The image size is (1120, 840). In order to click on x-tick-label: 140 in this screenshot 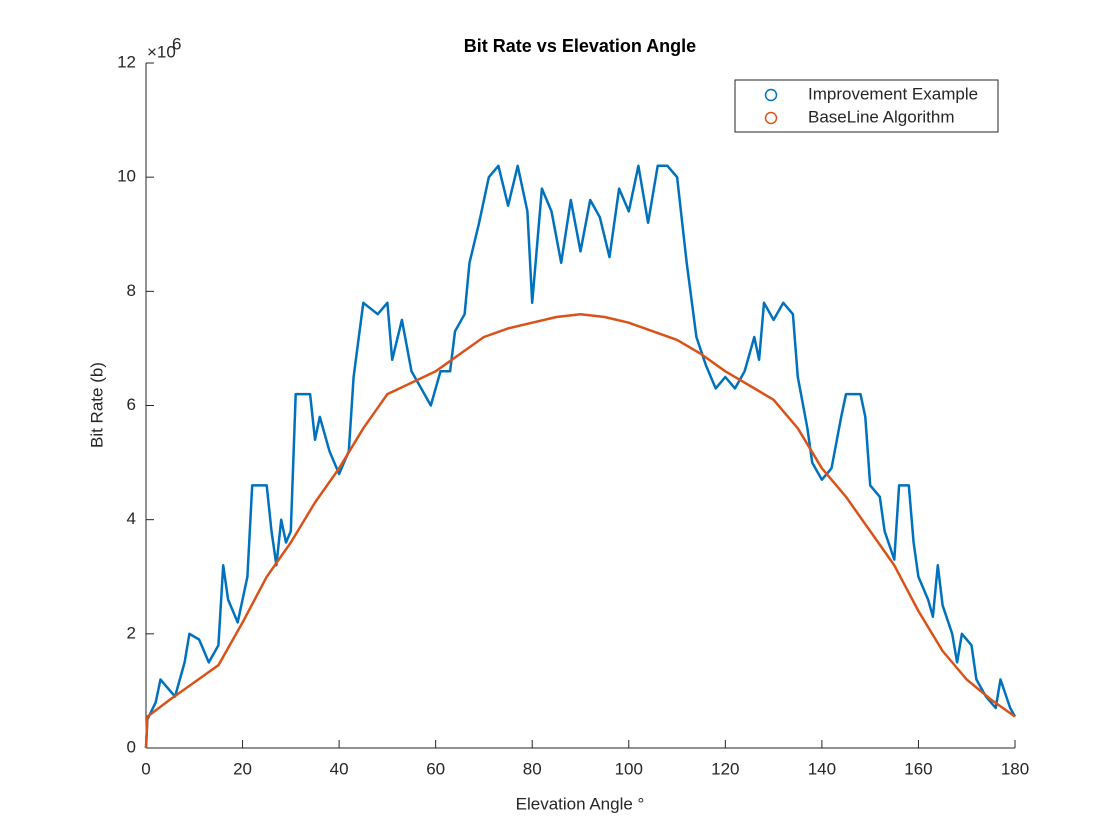, I will do `click(822, 768)`.